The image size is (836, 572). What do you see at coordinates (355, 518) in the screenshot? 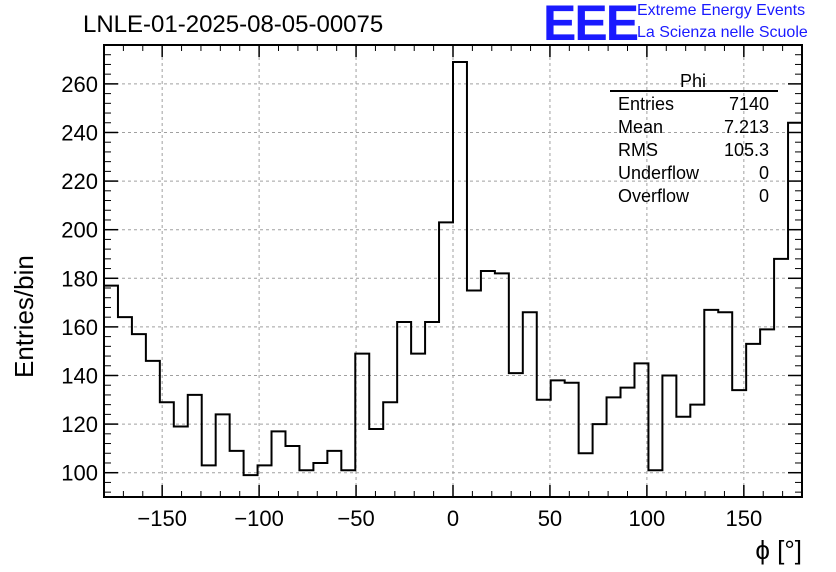
I see `x-tick-label-2: −50` at bounding box center [355, 518].